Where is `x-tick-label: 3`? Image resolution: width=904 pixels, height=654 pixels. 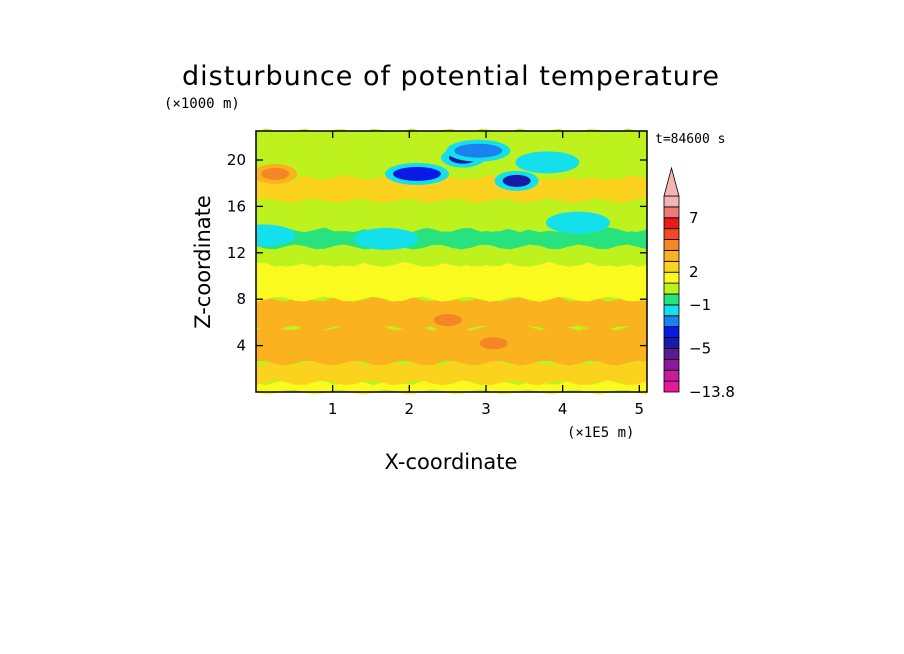 x-tick-label: 3 is located at coordinates (486, 409).